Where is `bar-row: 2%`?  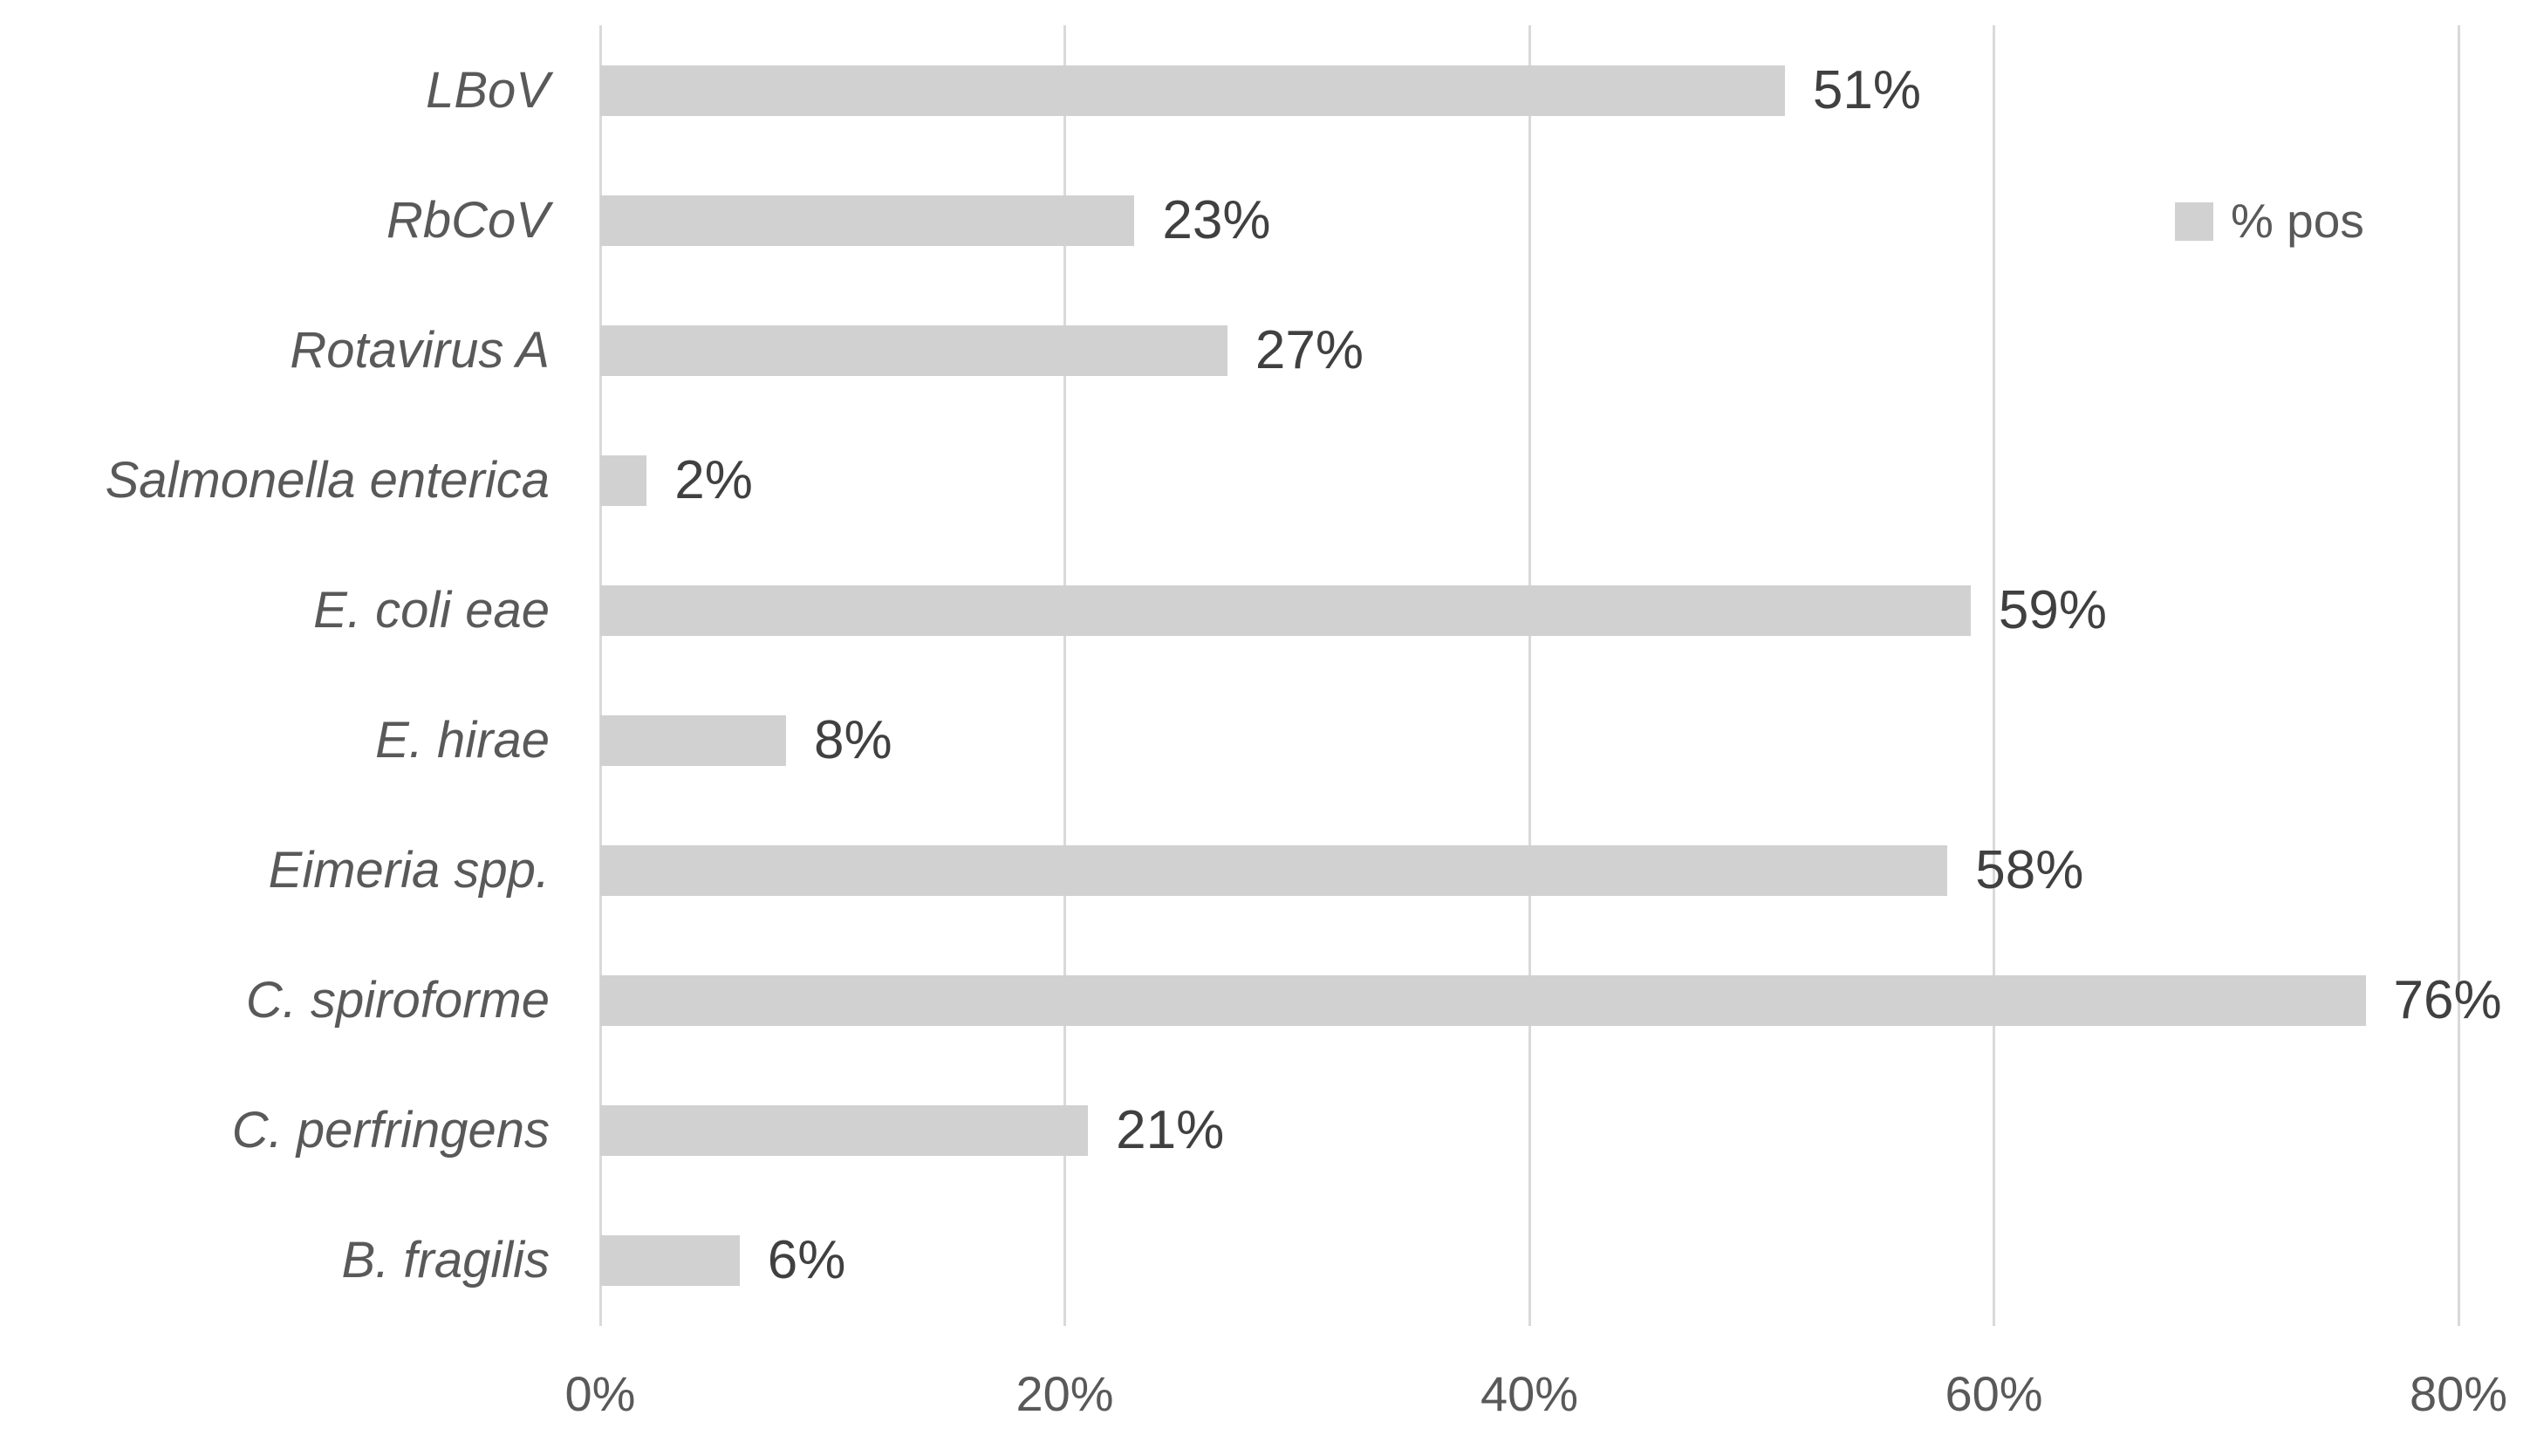 bar-row: 2% is located at coordinates (1529, 480).